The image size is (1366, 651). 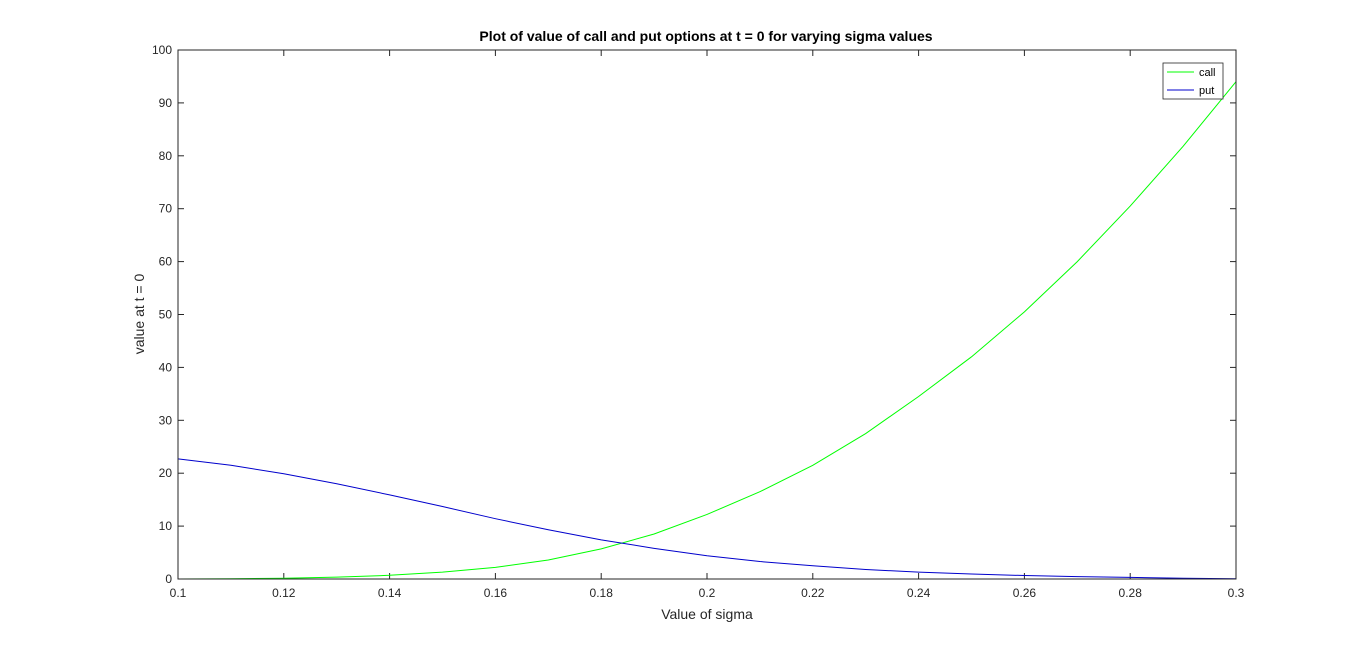 I want to click on x-tick-label: 0.2, so click(x=707, y=593).